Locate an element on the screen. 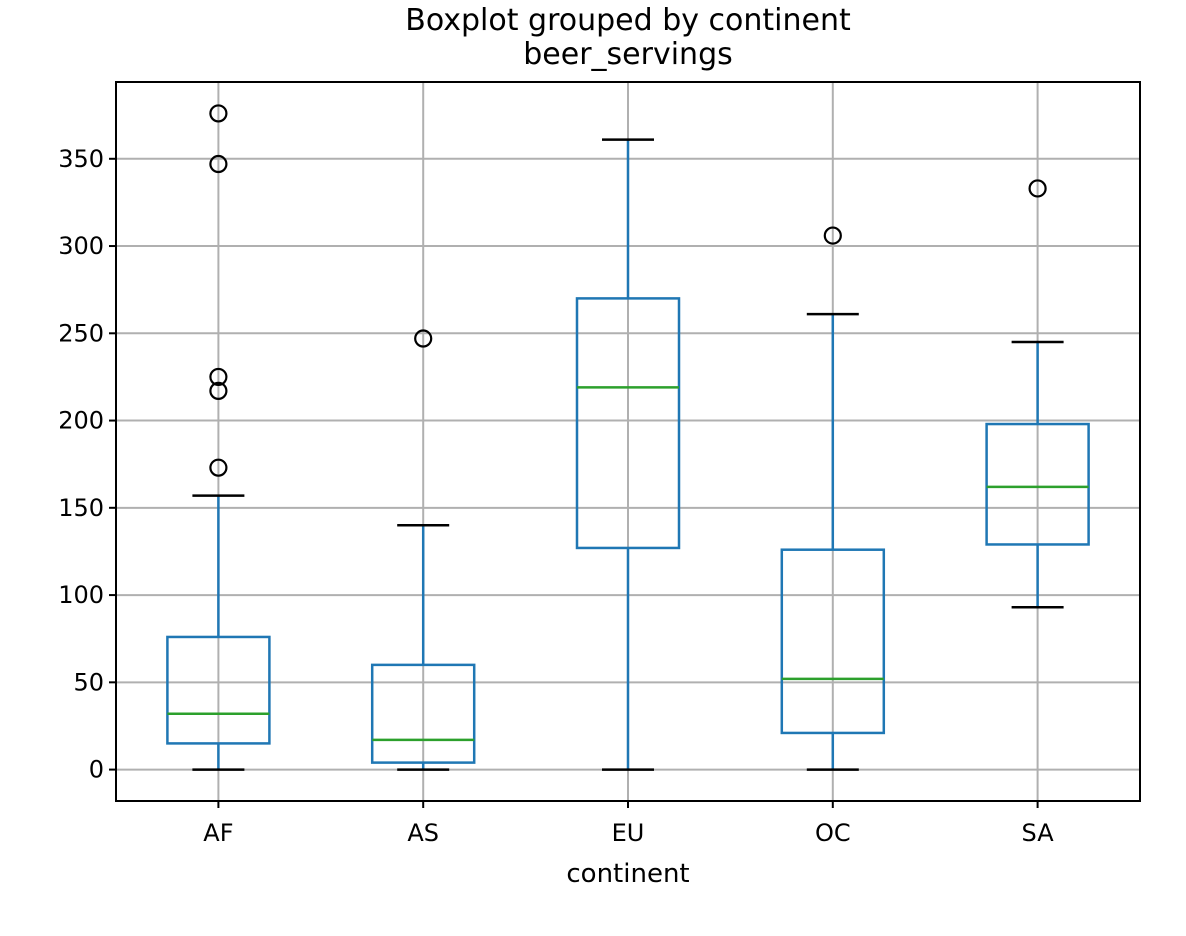  chart-title: Boxplot grouped by continent is located at coordinates (628, 20).